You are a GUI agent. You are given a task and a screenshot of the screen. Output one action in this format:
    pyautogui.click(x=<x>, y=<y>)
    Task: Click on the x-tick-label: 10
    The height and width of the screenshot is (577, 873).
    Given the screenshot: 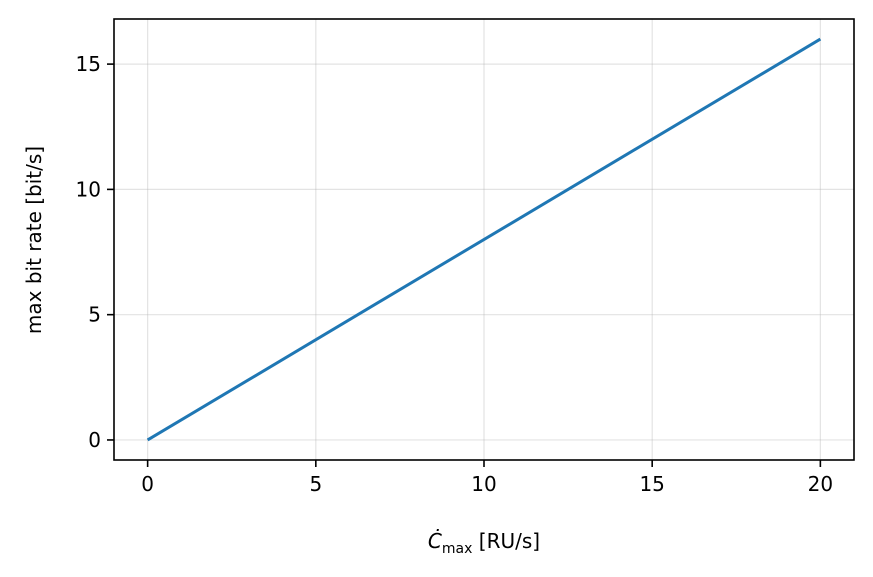 What is the action you would take?
    pyautogui.click(x=483, y=484)
    